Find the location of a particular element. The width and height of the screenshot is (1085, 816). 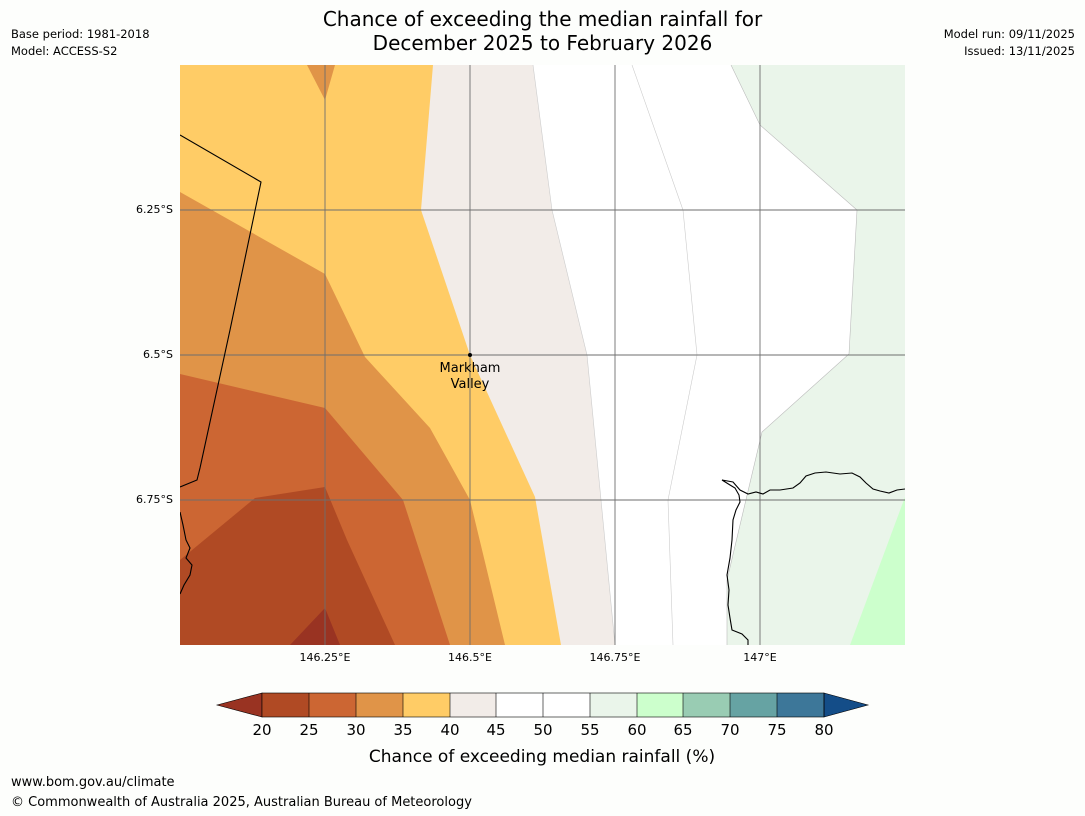

colorbar-arrow-high is located at coordinates (846, 705).